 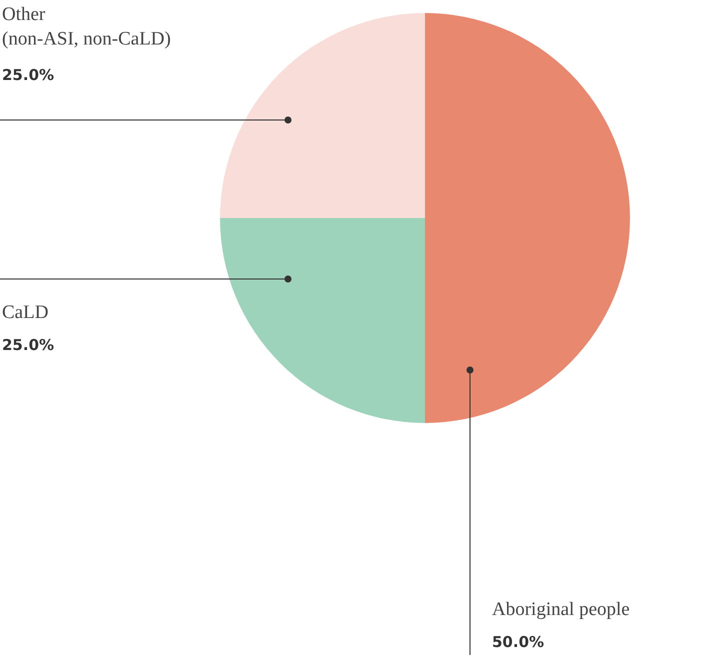 I want to click on data-label: 50.0%, so click(x=518, y=642).